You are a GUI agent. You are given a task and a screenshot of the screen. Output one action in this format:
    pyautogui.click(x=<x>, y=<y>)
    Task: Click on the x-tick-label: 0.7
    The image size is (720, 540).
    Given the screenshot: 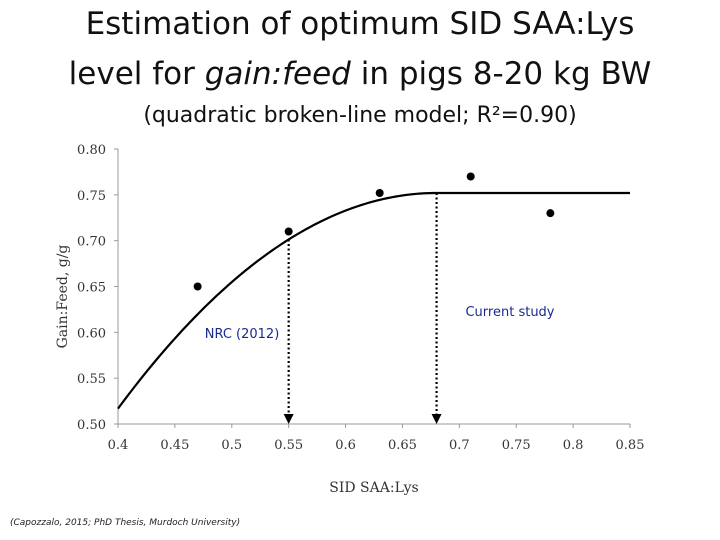 What is the action you would take?
    pyautogui.click(x=459, y=445)
    